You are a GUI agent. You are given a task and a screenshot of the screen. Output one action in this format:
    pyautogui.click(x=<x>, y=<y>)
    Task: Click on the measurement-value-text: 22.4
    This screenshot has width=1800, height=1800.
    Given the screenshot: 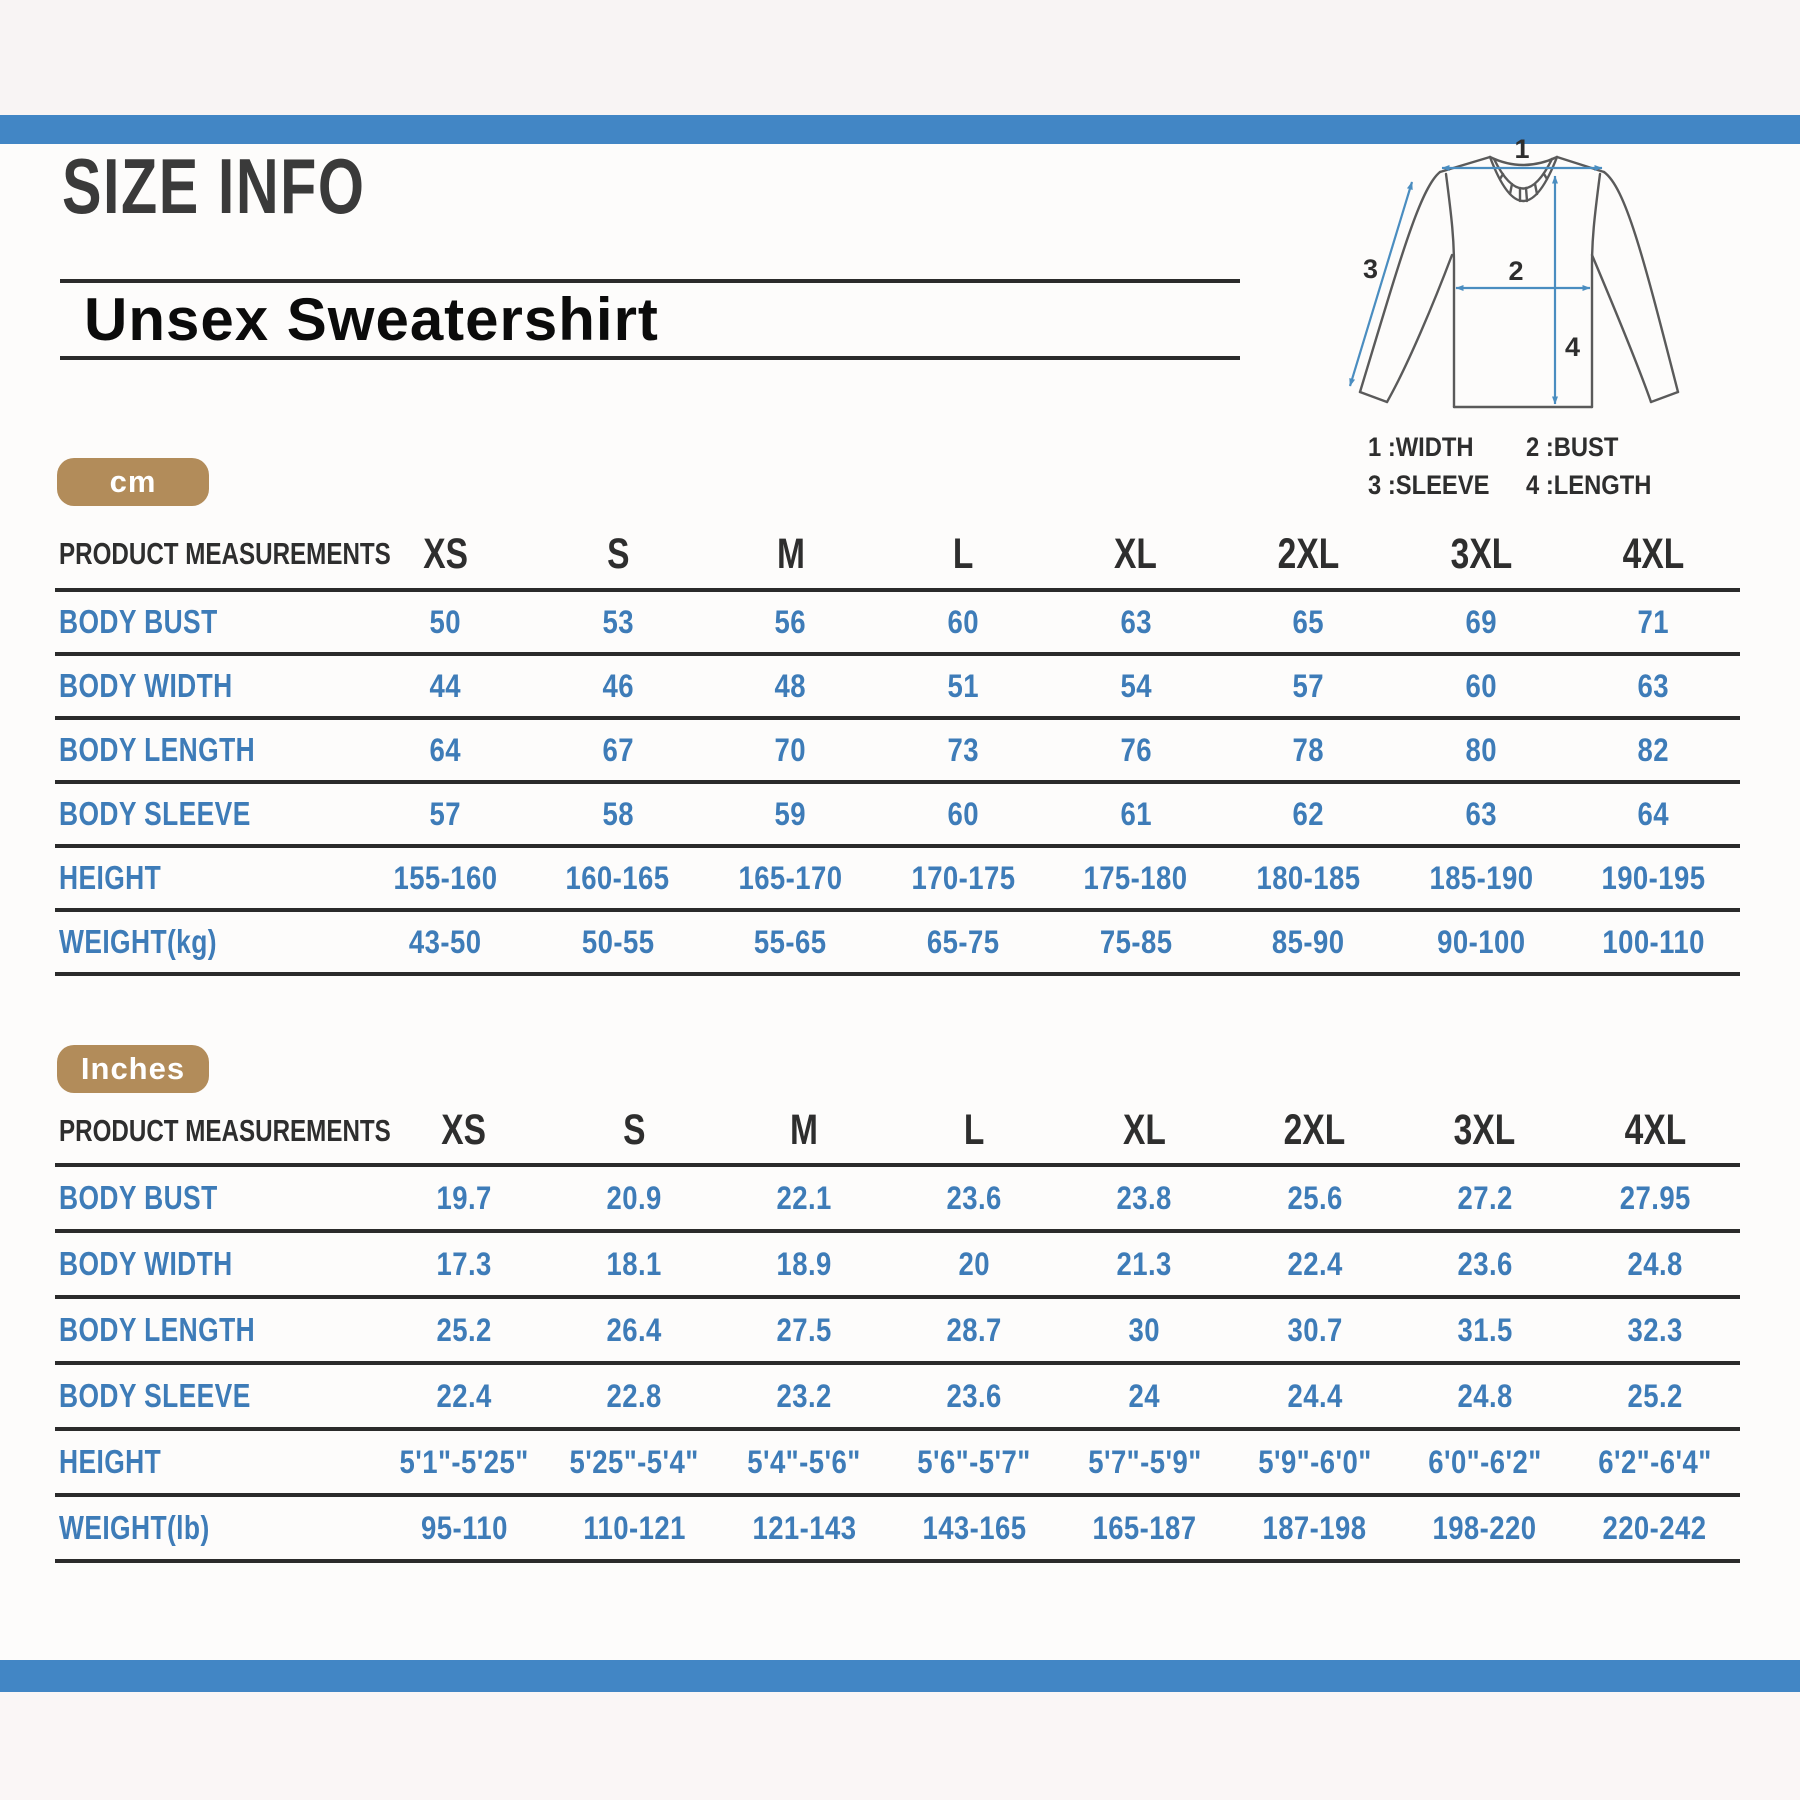 What is the action you would take?
    pyautogui.click(x=1315, y=1263)
    